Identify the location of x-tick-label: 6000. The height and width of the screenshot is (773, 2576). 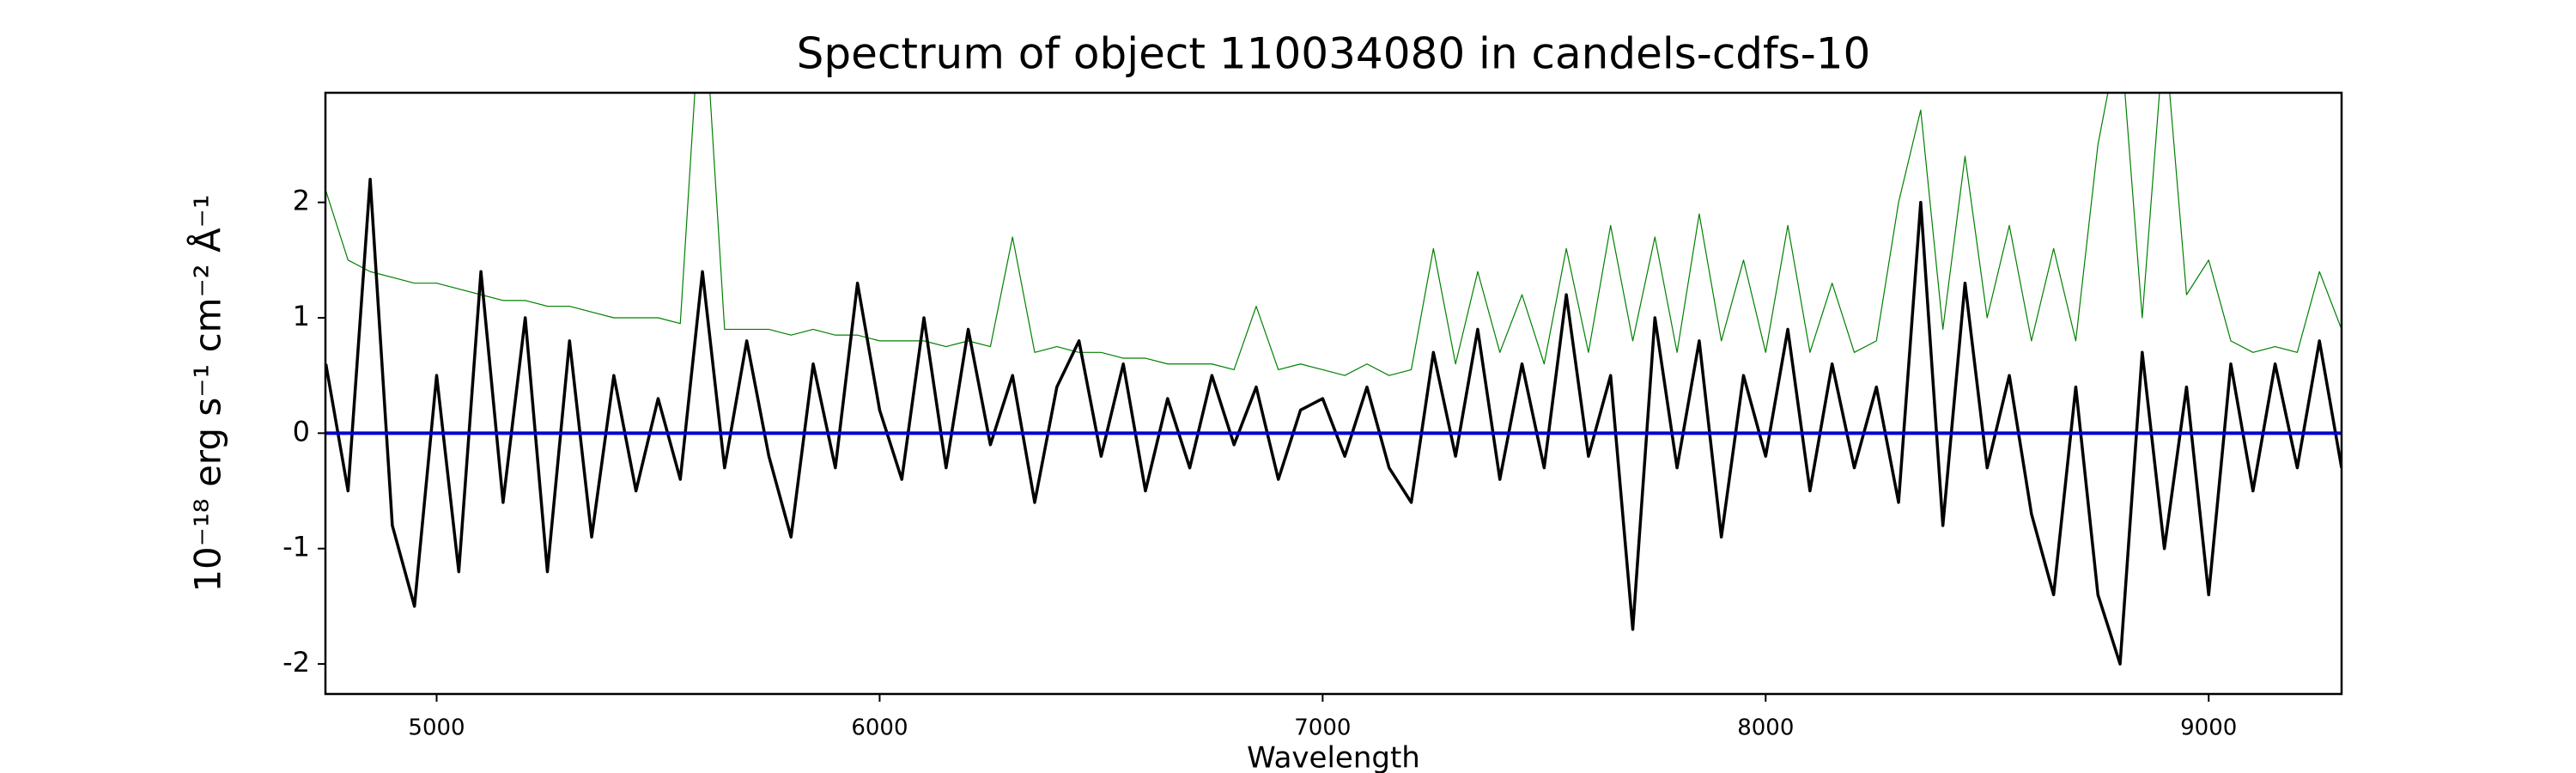
(879, 728).